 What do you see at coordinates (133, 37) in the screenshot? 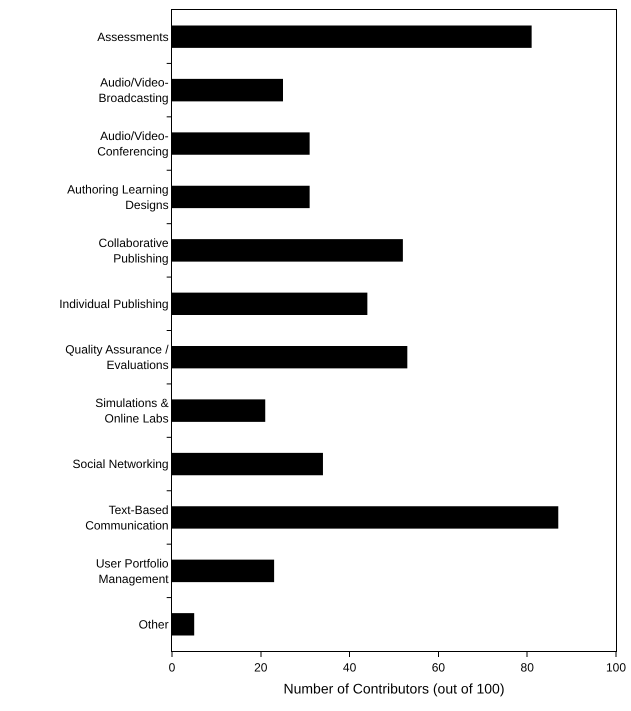
I see `y-tick-label: Assessments` at bounding box center [133, 37].